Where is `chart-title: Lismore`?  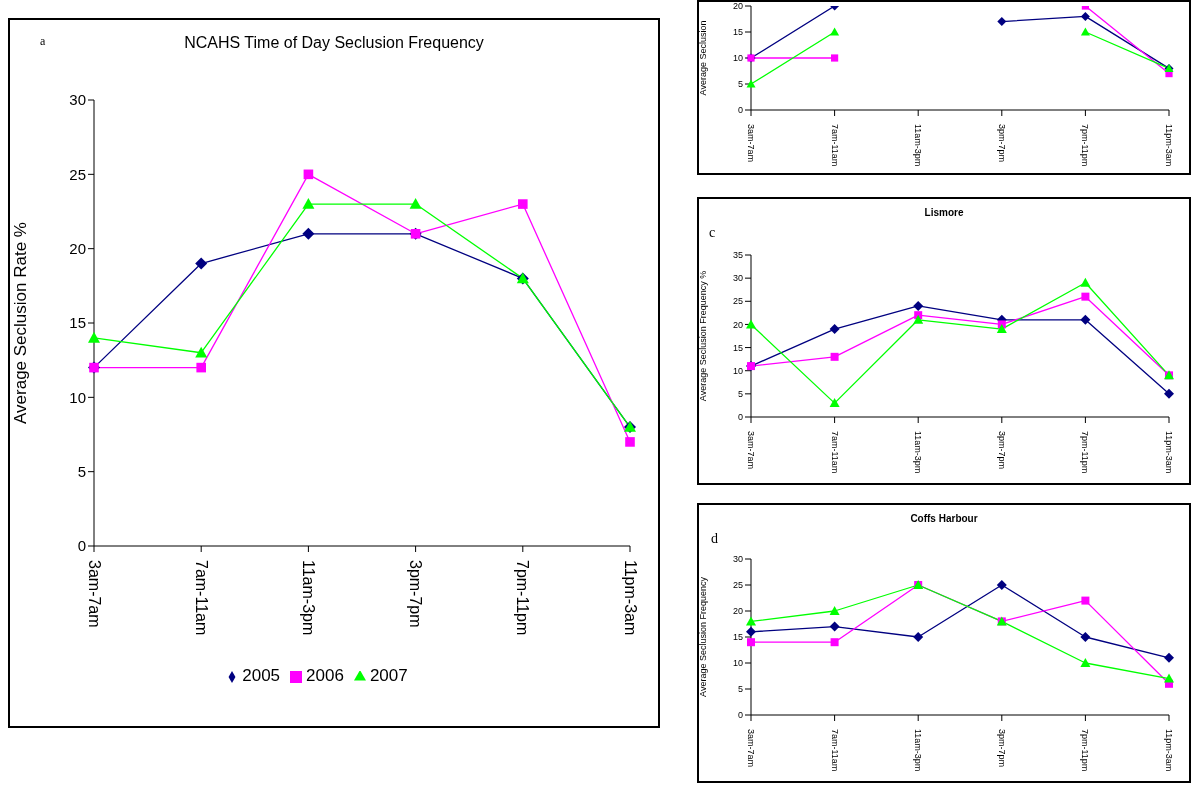
chart-title: Lismore is located at coordinates (944, 212).